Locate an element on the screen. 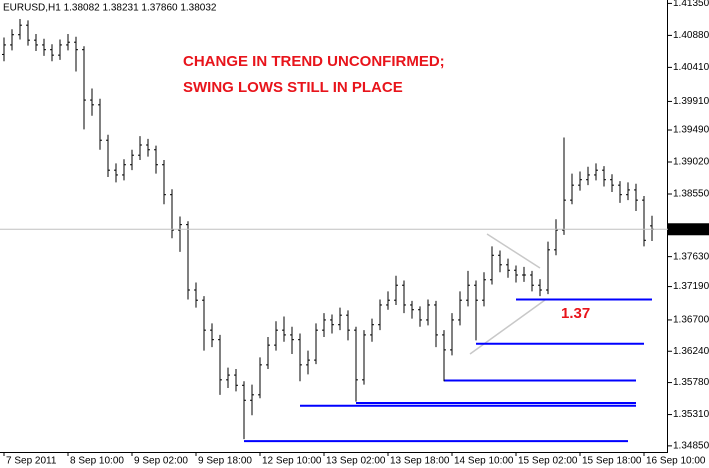 The height and width of the screenshot is (468, 709). annotation: SWING LOWS STILL IN PLACE is located at coordinates (293, 87).